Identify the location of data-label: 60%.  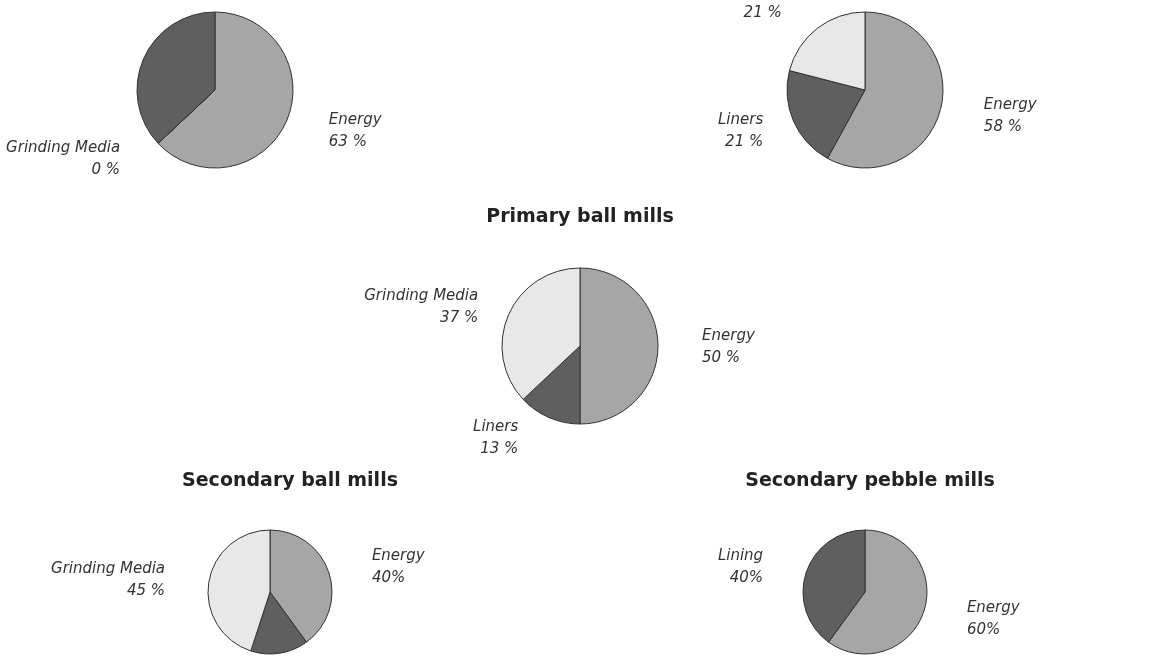
(983, 628).